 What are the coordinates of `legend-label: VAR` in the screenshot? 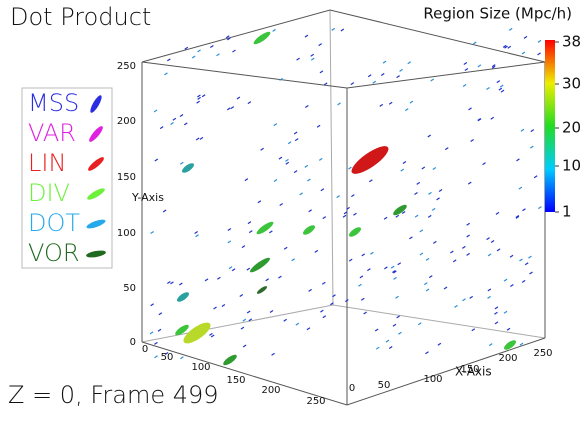 It's located at (52, 133).